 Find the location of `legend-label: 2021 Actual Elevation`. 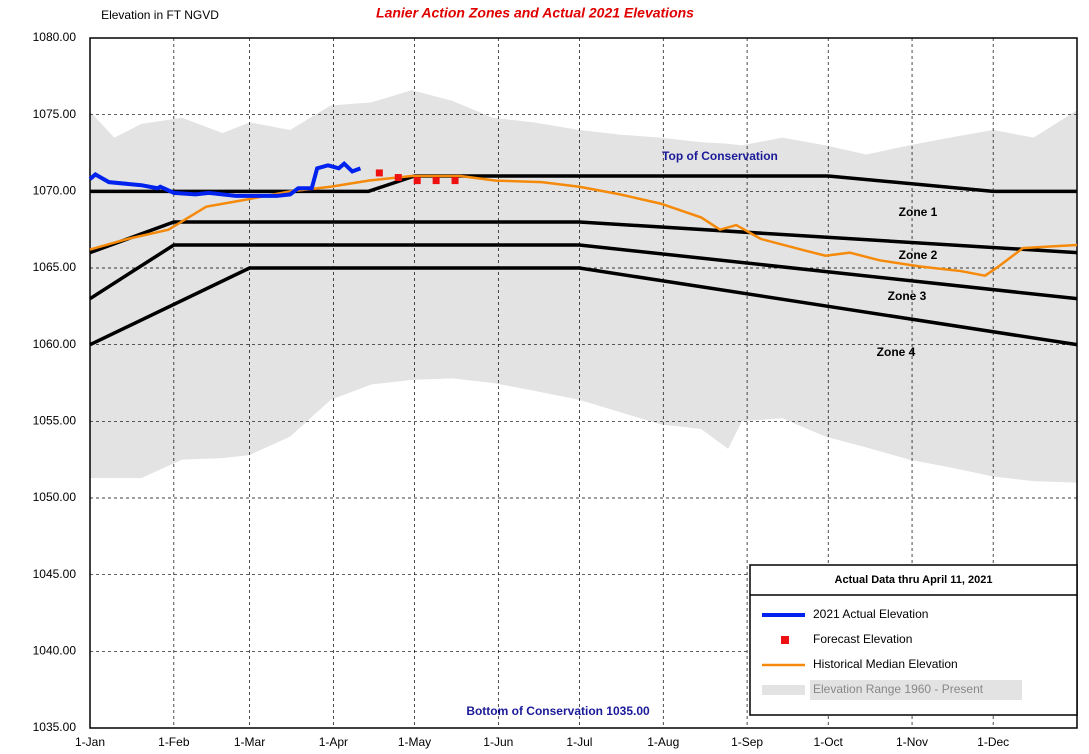

legend-label: 2021 Actual Elevation is located at coordinates (870, 614).